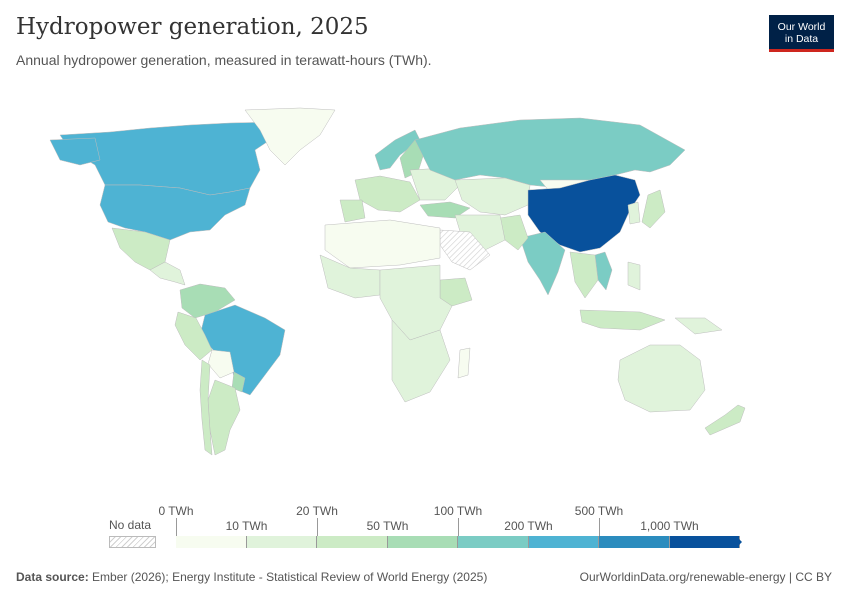 This screenshot has width=850, height=600. What do you see at coordinates (317, 511) in the screenshot?
I see `legend-upper-tick: 20 TWh` at bounding box center [317, 511].